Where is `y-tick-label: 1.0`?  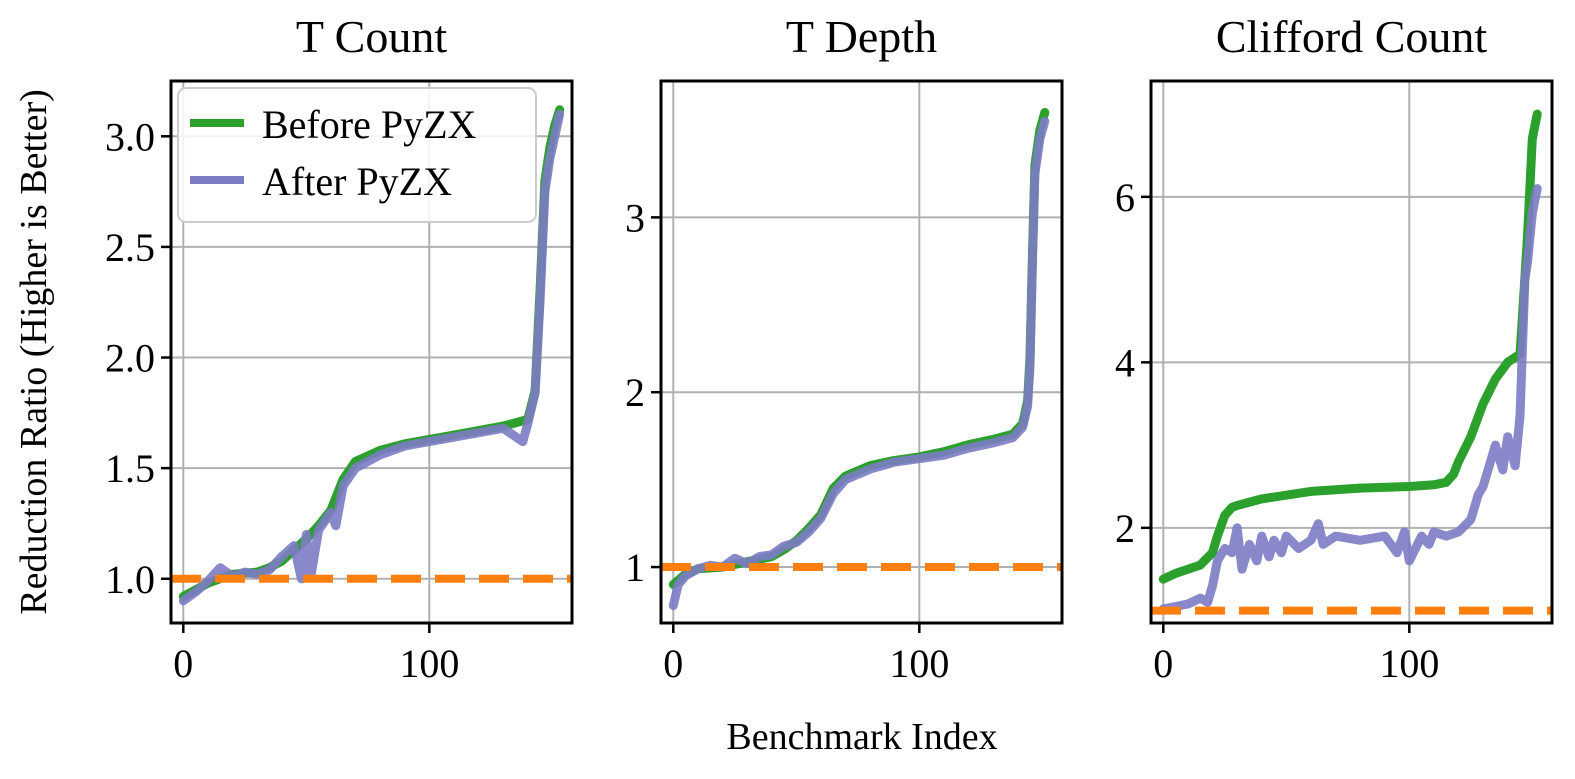 y-tick-label: 1.0 is located at coordinates (130, 579).